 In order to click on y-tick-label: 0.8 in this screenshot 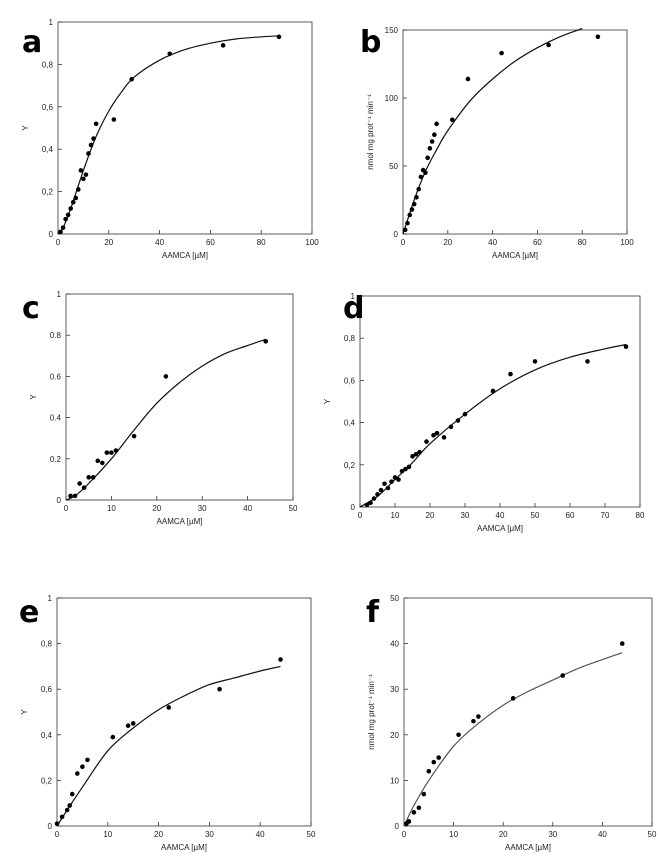, I will do `click(56, 335)`.